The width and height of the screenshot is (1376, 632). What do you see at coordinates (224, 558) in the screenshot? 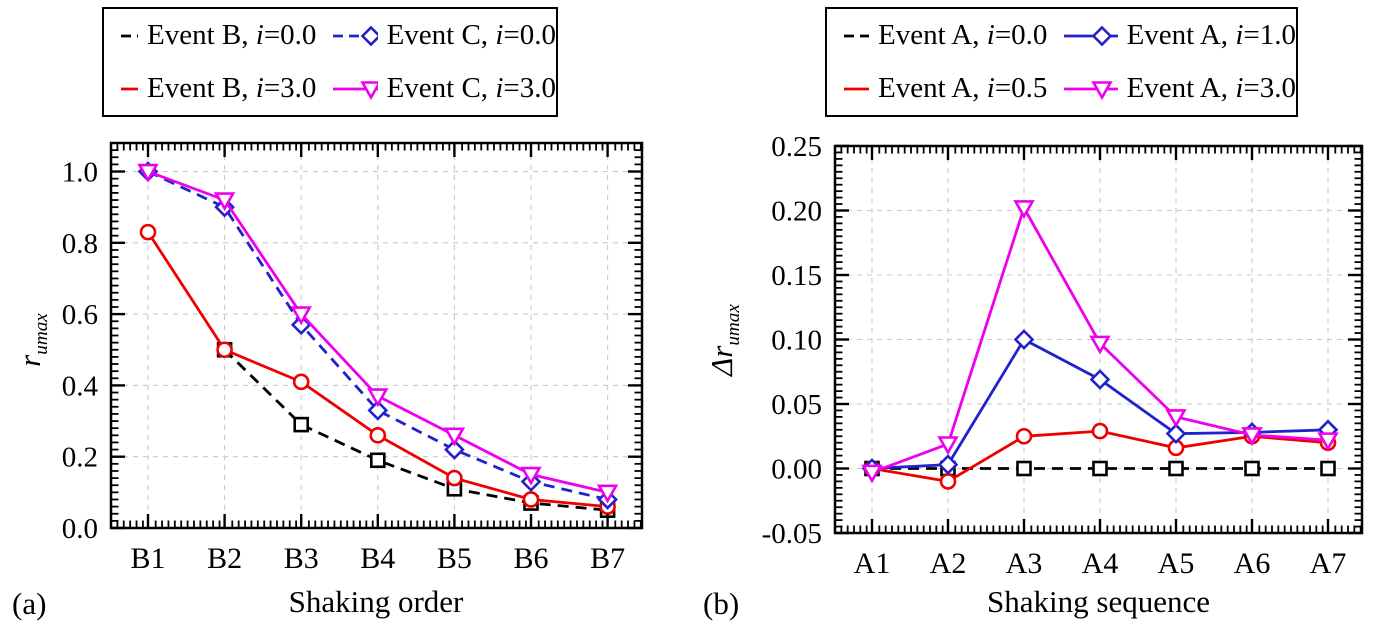
I see `x-tick-label: B2` at bounding box center [224, 558].